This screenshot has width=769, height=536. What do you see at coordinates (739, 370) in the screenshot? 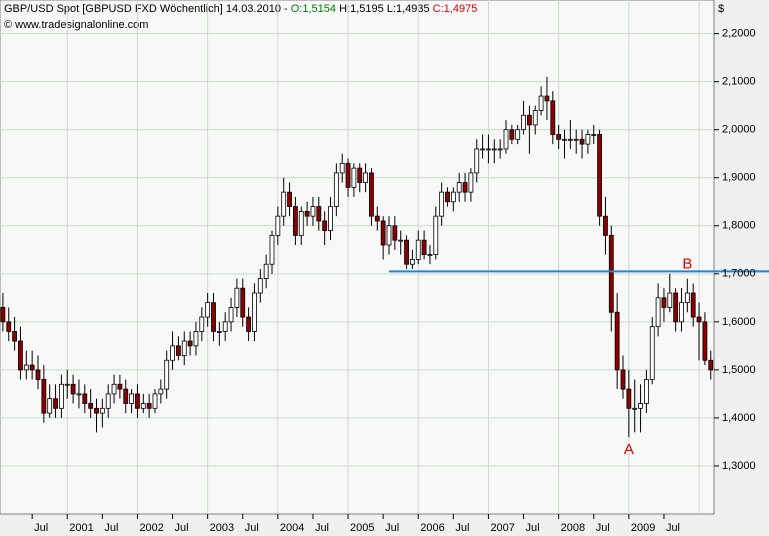
I see `y-tick-label: 1,5000` at bounding box center [739, 370].